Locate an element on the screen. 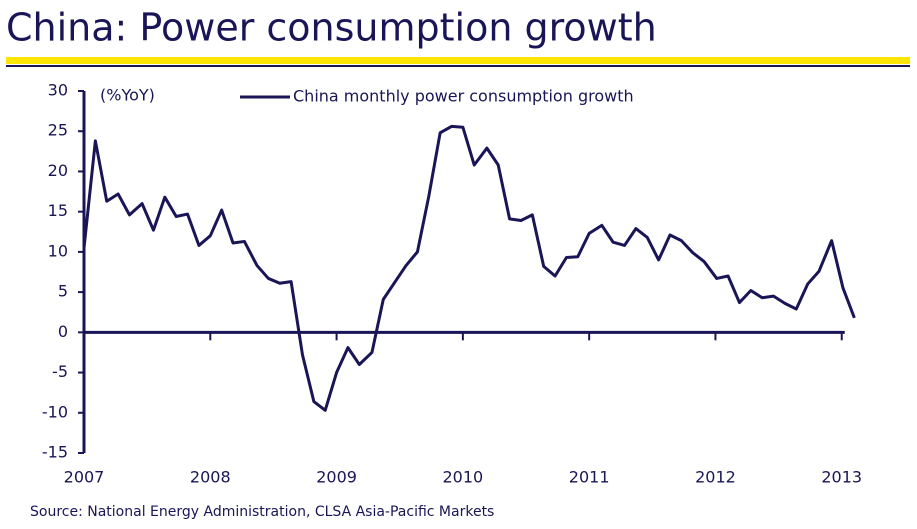 Image resolution: width=917 pixels, height=529 pixels. y-tick-label: -15 is located at coordinates (55, 452).